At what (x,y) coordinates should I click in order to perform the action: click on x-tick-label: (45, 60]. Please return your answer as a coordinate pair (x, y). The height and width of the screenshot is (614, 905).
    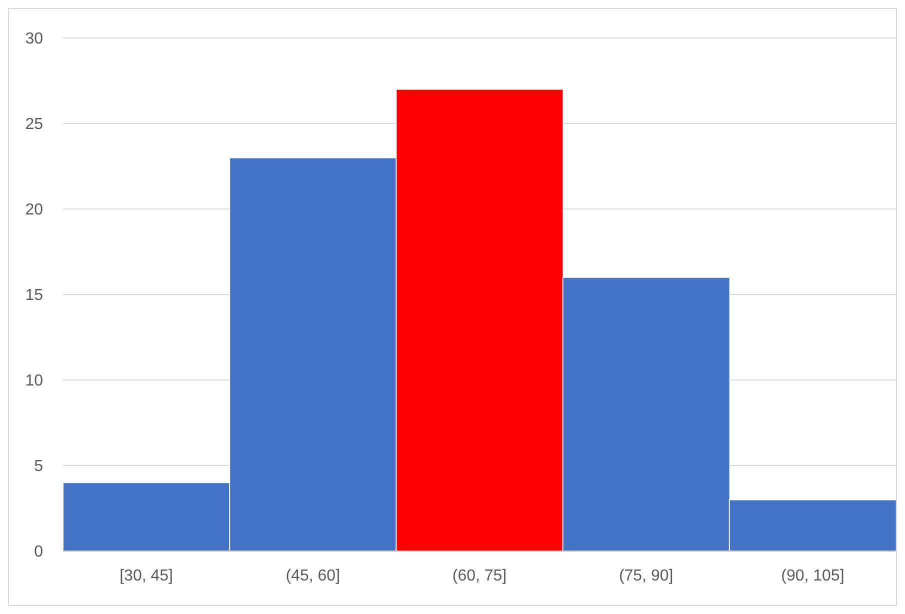
    Looking at the image, I should click on (313, 575).